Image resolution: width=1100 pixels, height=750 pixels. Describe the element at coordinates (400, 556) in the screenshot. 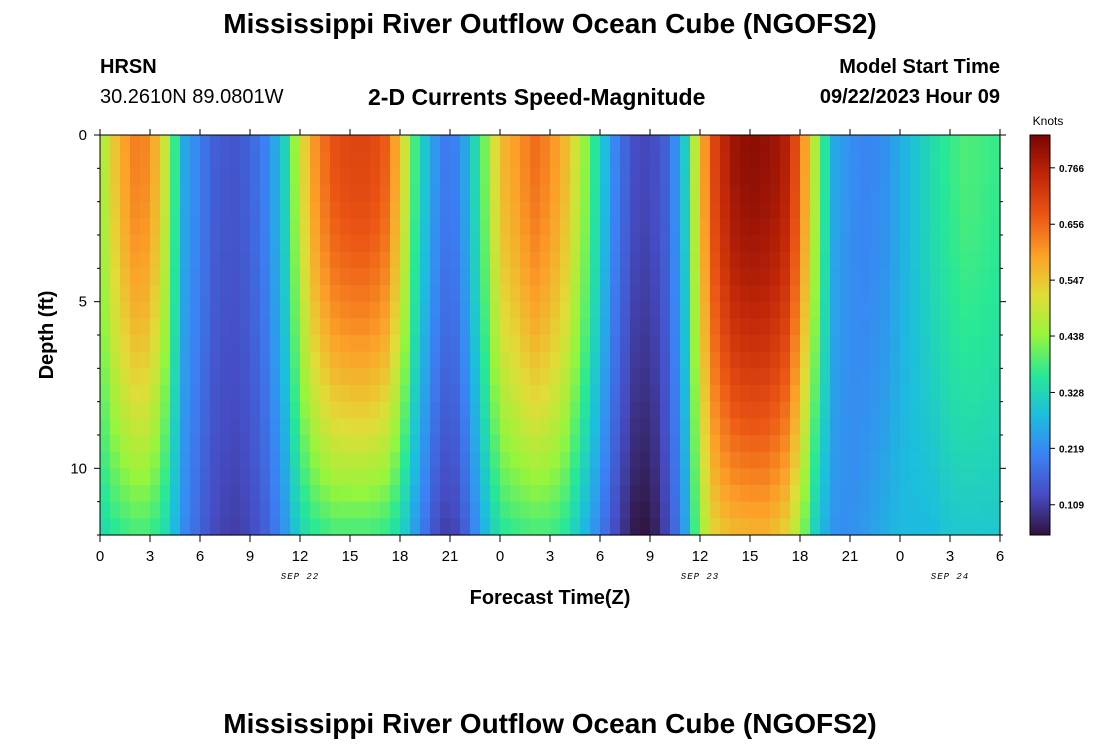

I see `x-tick-label: 18` at that location.